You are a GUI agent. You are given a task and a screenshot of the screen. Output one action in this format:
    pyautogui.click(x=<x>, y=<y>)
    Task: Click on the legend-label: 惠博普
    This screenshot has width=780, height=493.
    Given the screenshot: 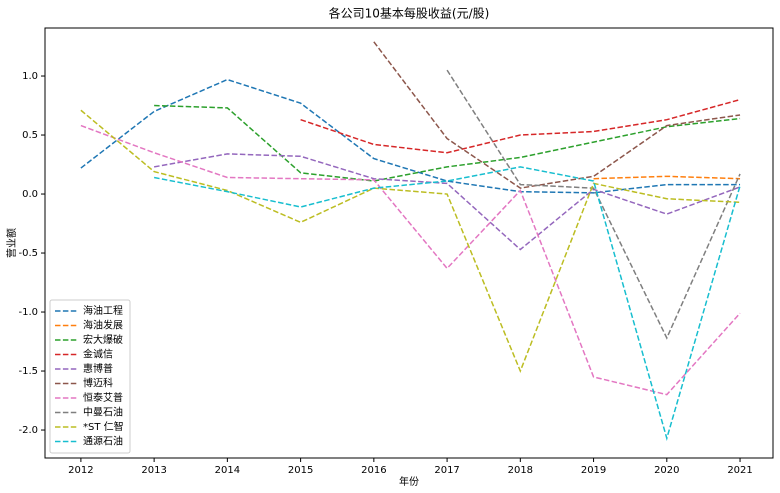 What is the action you would take?
    pyautogui.click(x=98, y=368)
    